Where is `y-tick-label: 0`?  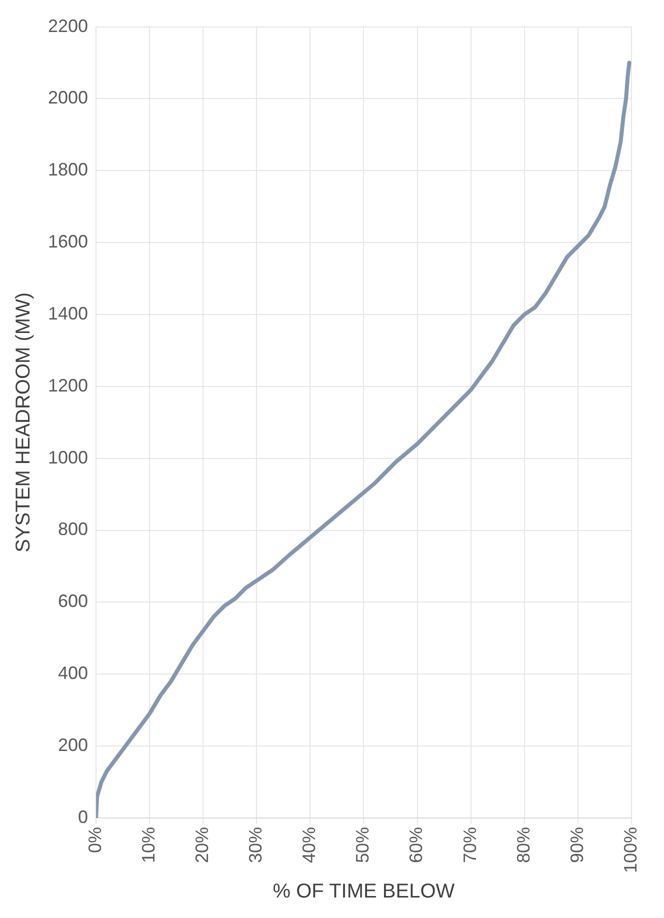 y-tick-label: 0 is located at coordinates (83, 816).